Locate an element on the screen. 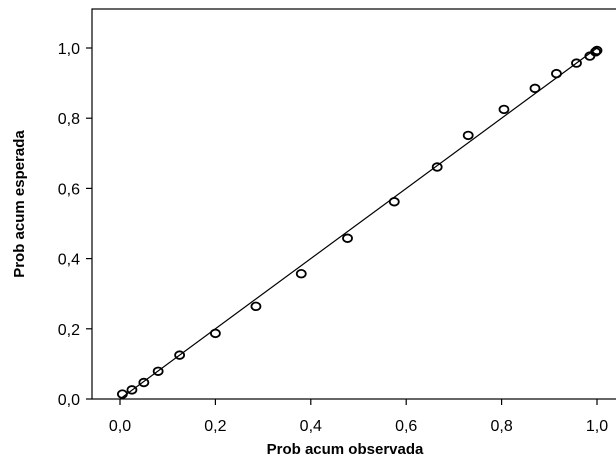 The image size is (616, 459). y-tick-label: 0,2 is located at coordinates (69, 330).